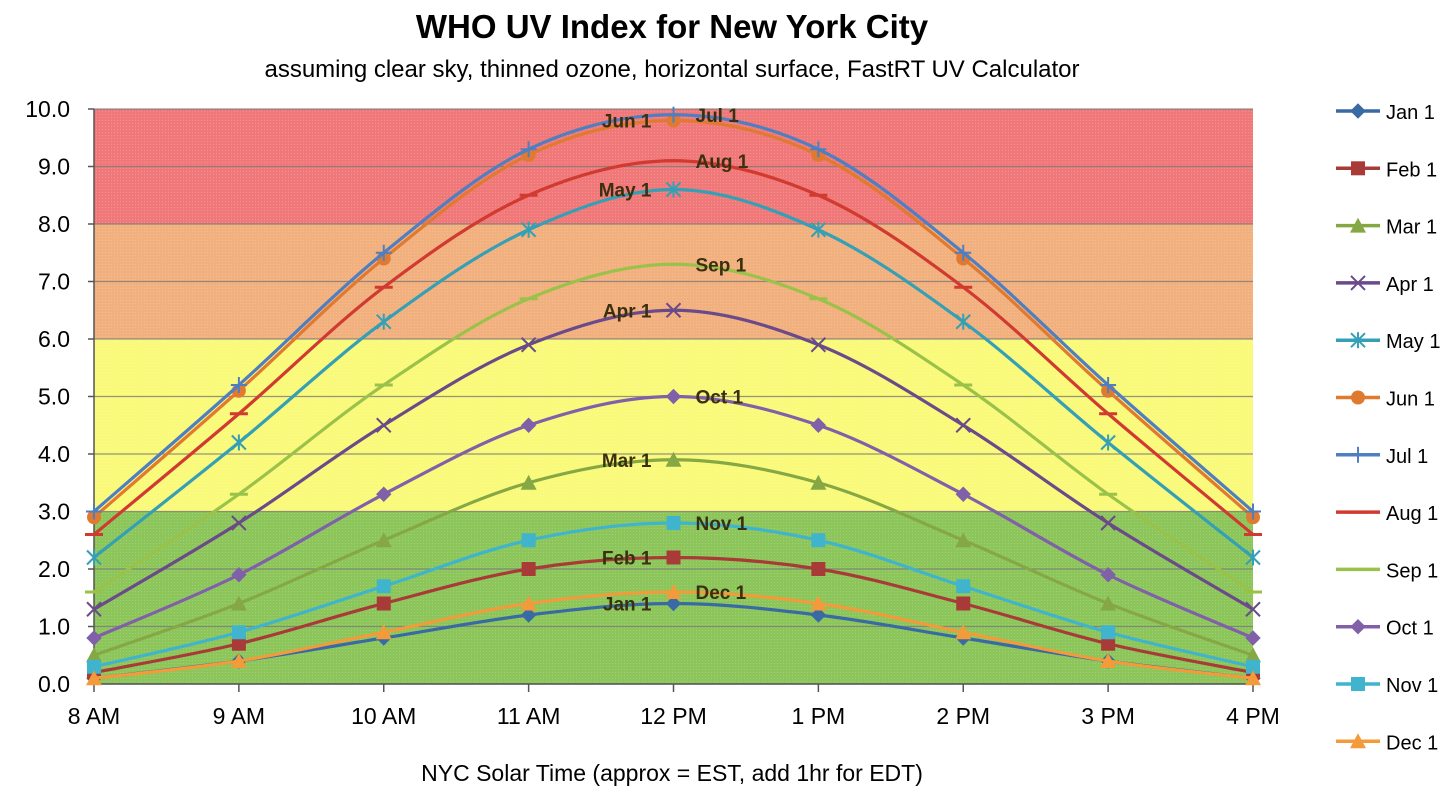  I want to click on legend-item: Mar 1, so click(1386, 228).